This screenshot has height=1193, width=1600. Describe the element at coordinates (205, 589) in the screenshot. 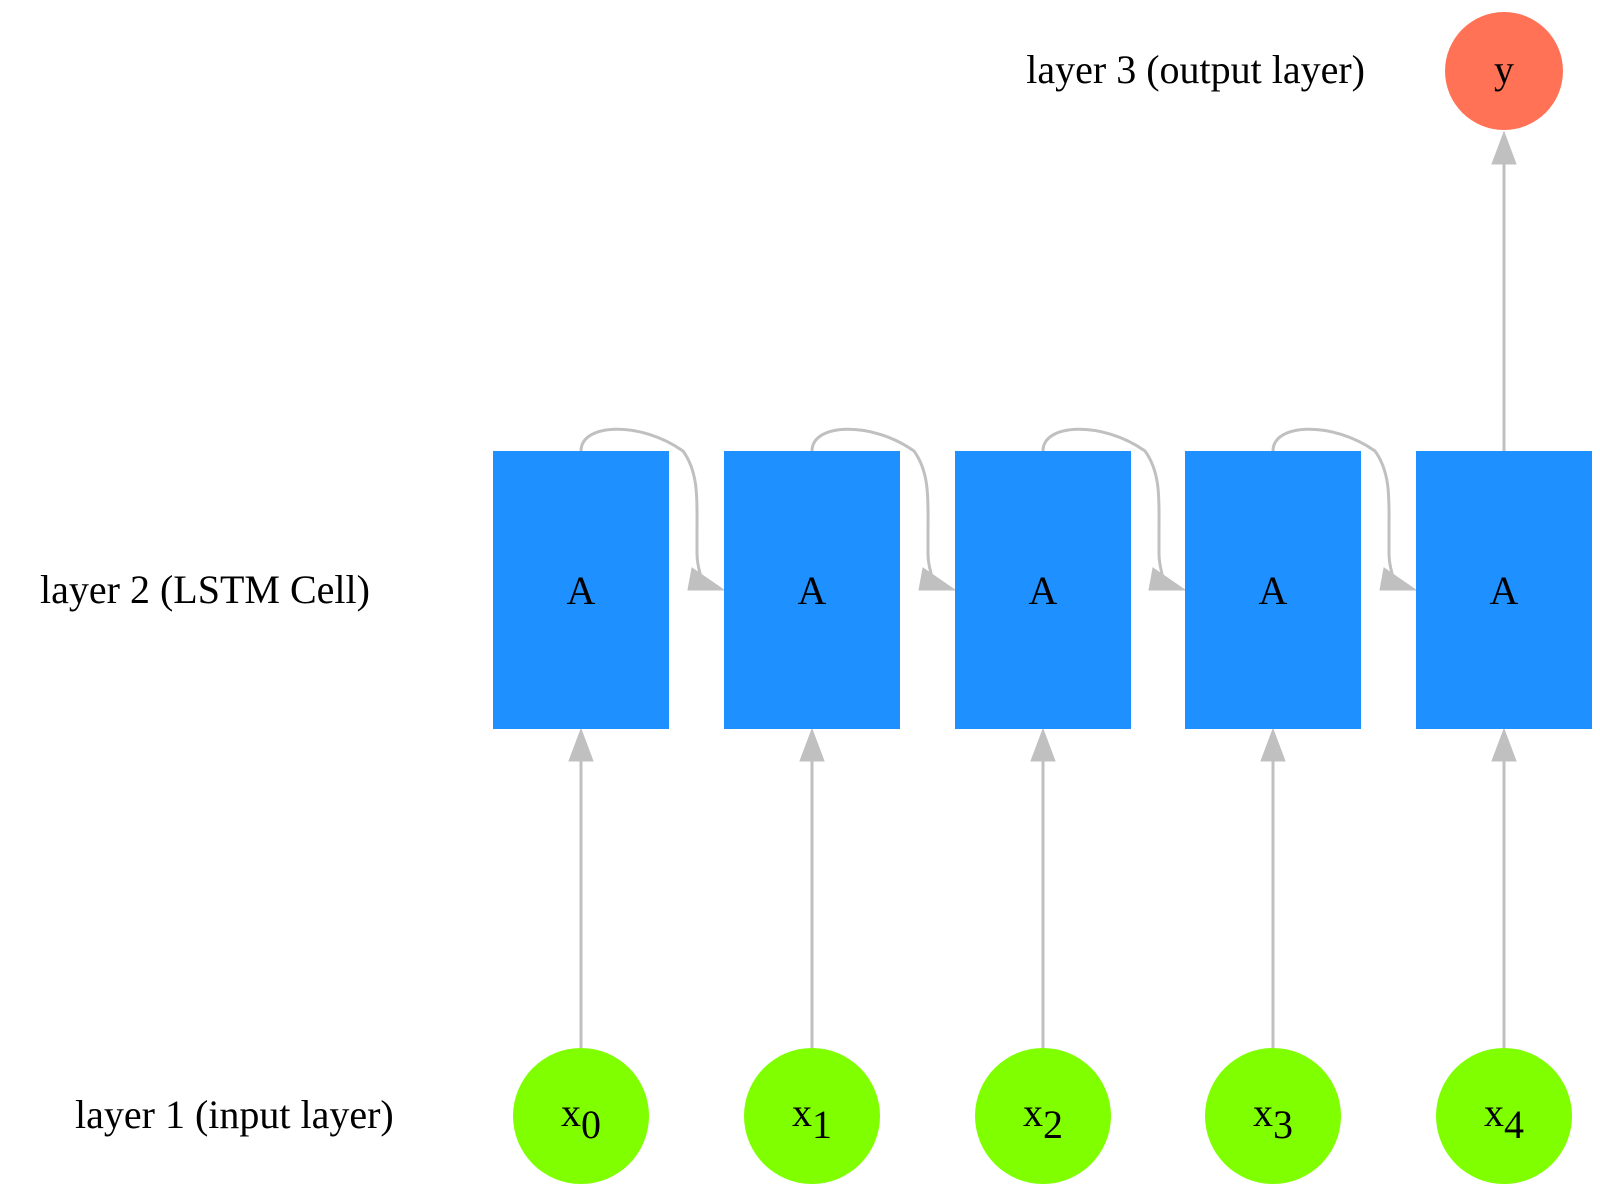

I see `layer-2-label: layer 2 (LSTM Cell)` at that location.